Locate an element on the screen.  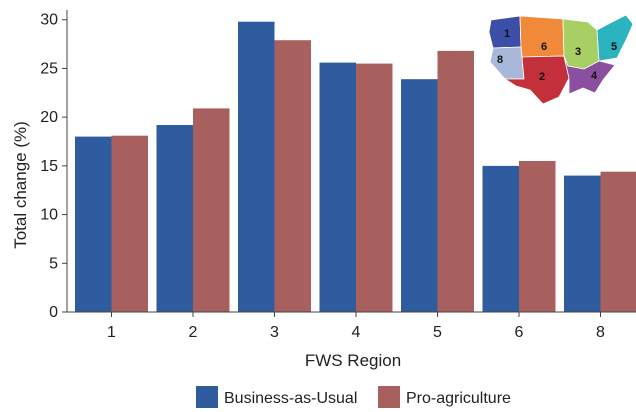
x-tick-label-3: 3 is located at coordinates (274, 332).